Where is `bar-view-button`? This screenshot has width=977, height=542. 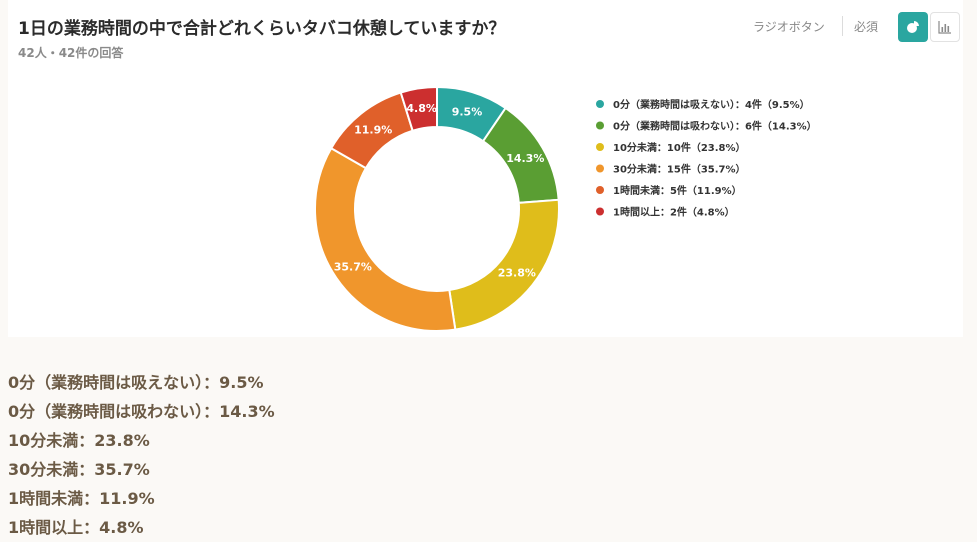
bar-view-button is located at coordinates (945, 27).